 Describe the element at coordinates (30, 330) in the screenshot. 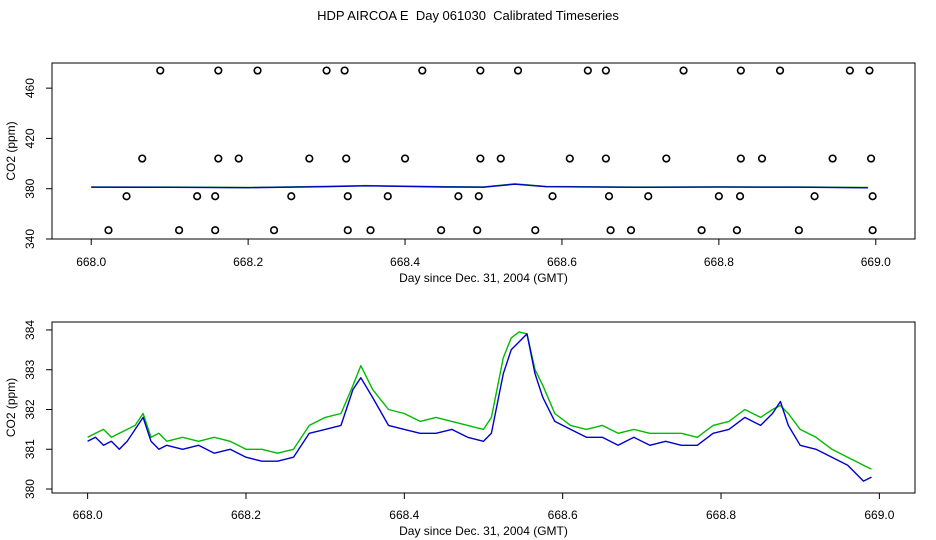

I see `y-tick-label: 384` at that location.